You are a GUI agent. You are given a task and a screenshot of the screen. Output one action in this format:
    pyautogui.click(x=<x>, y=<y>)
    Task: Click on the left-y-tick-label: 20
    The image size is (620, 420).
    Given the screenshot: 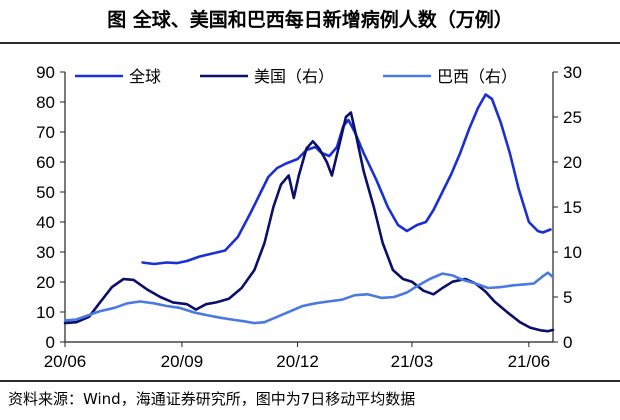 What is the action you would take?
    pyautogui.click(x=45, y=282)
    